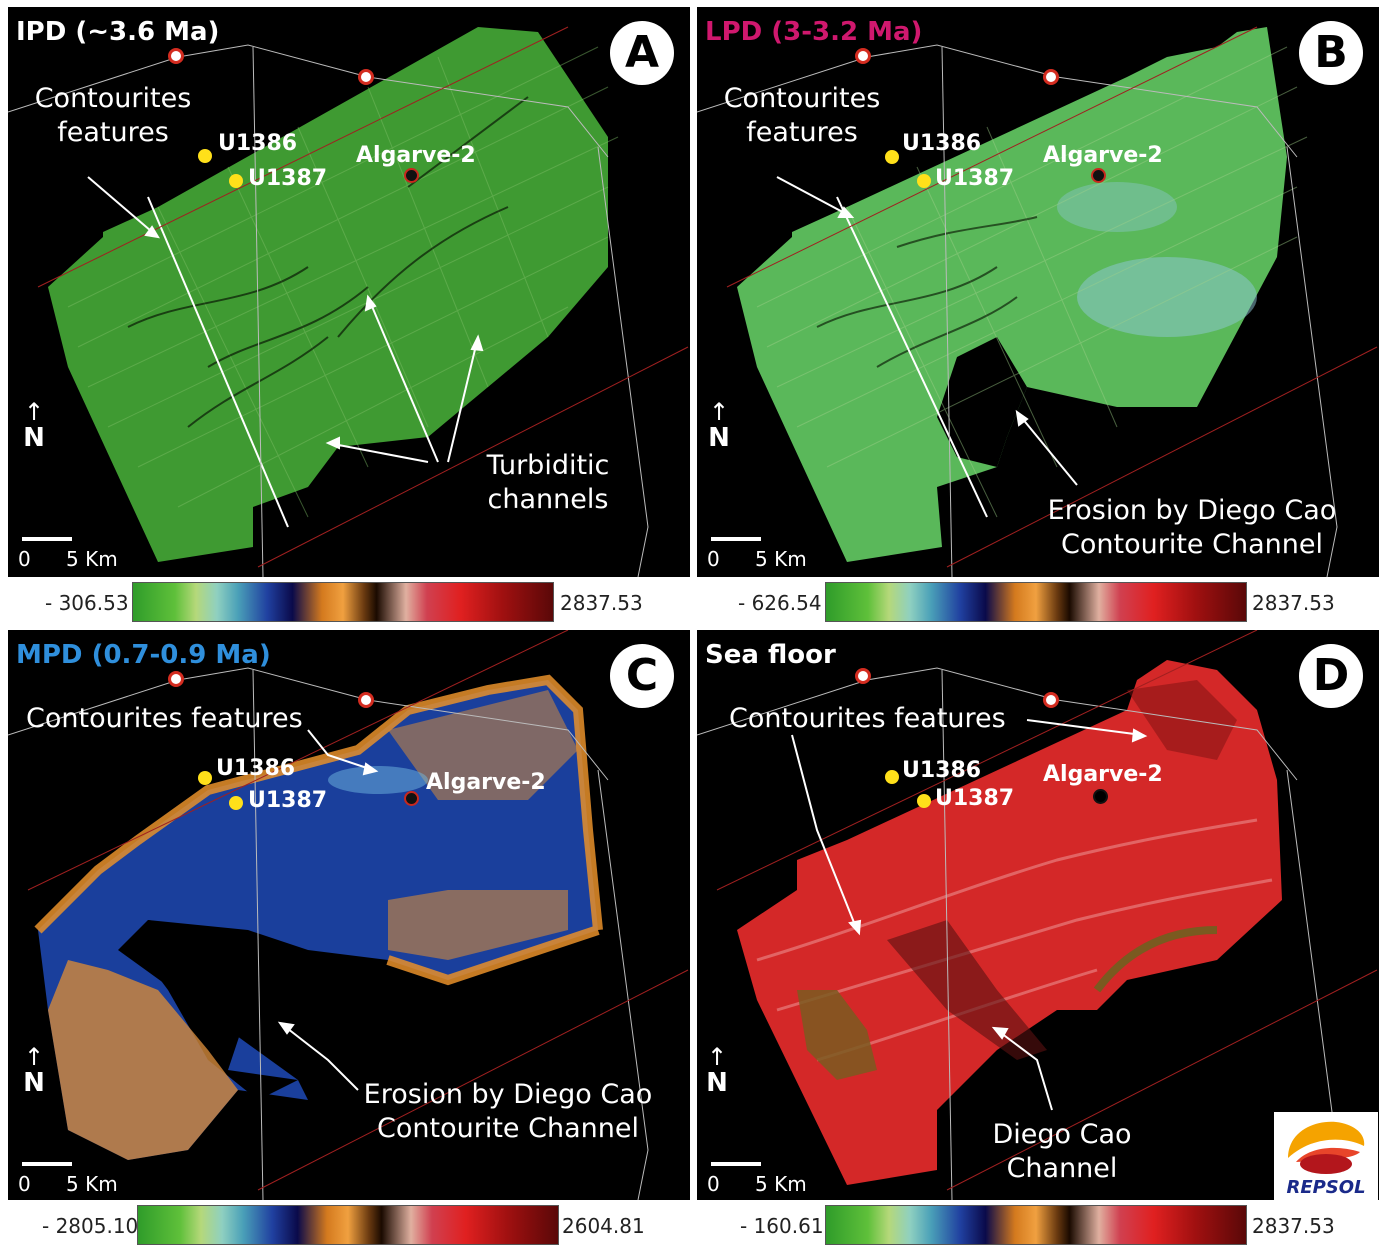  What do you see at coordinates (1036, 602) in the screenshot?
I see `panel-b-colorbar` at bounding box center [1036, 602].